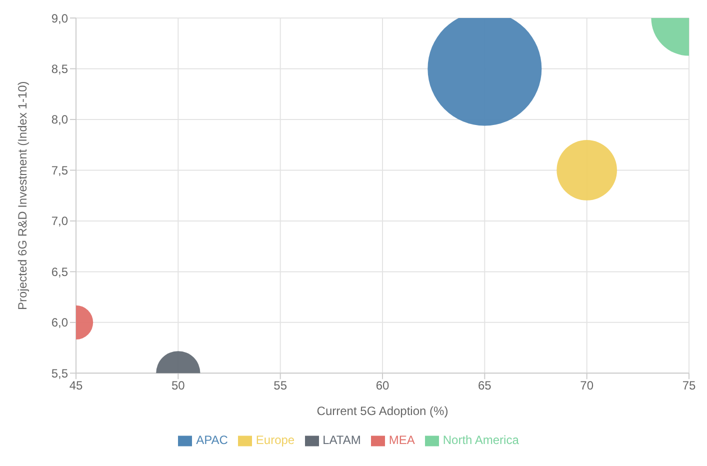 The height and width of the screenshot is (466, 707). I want to click on y-tick-label: 7,5, so click(59, 170).